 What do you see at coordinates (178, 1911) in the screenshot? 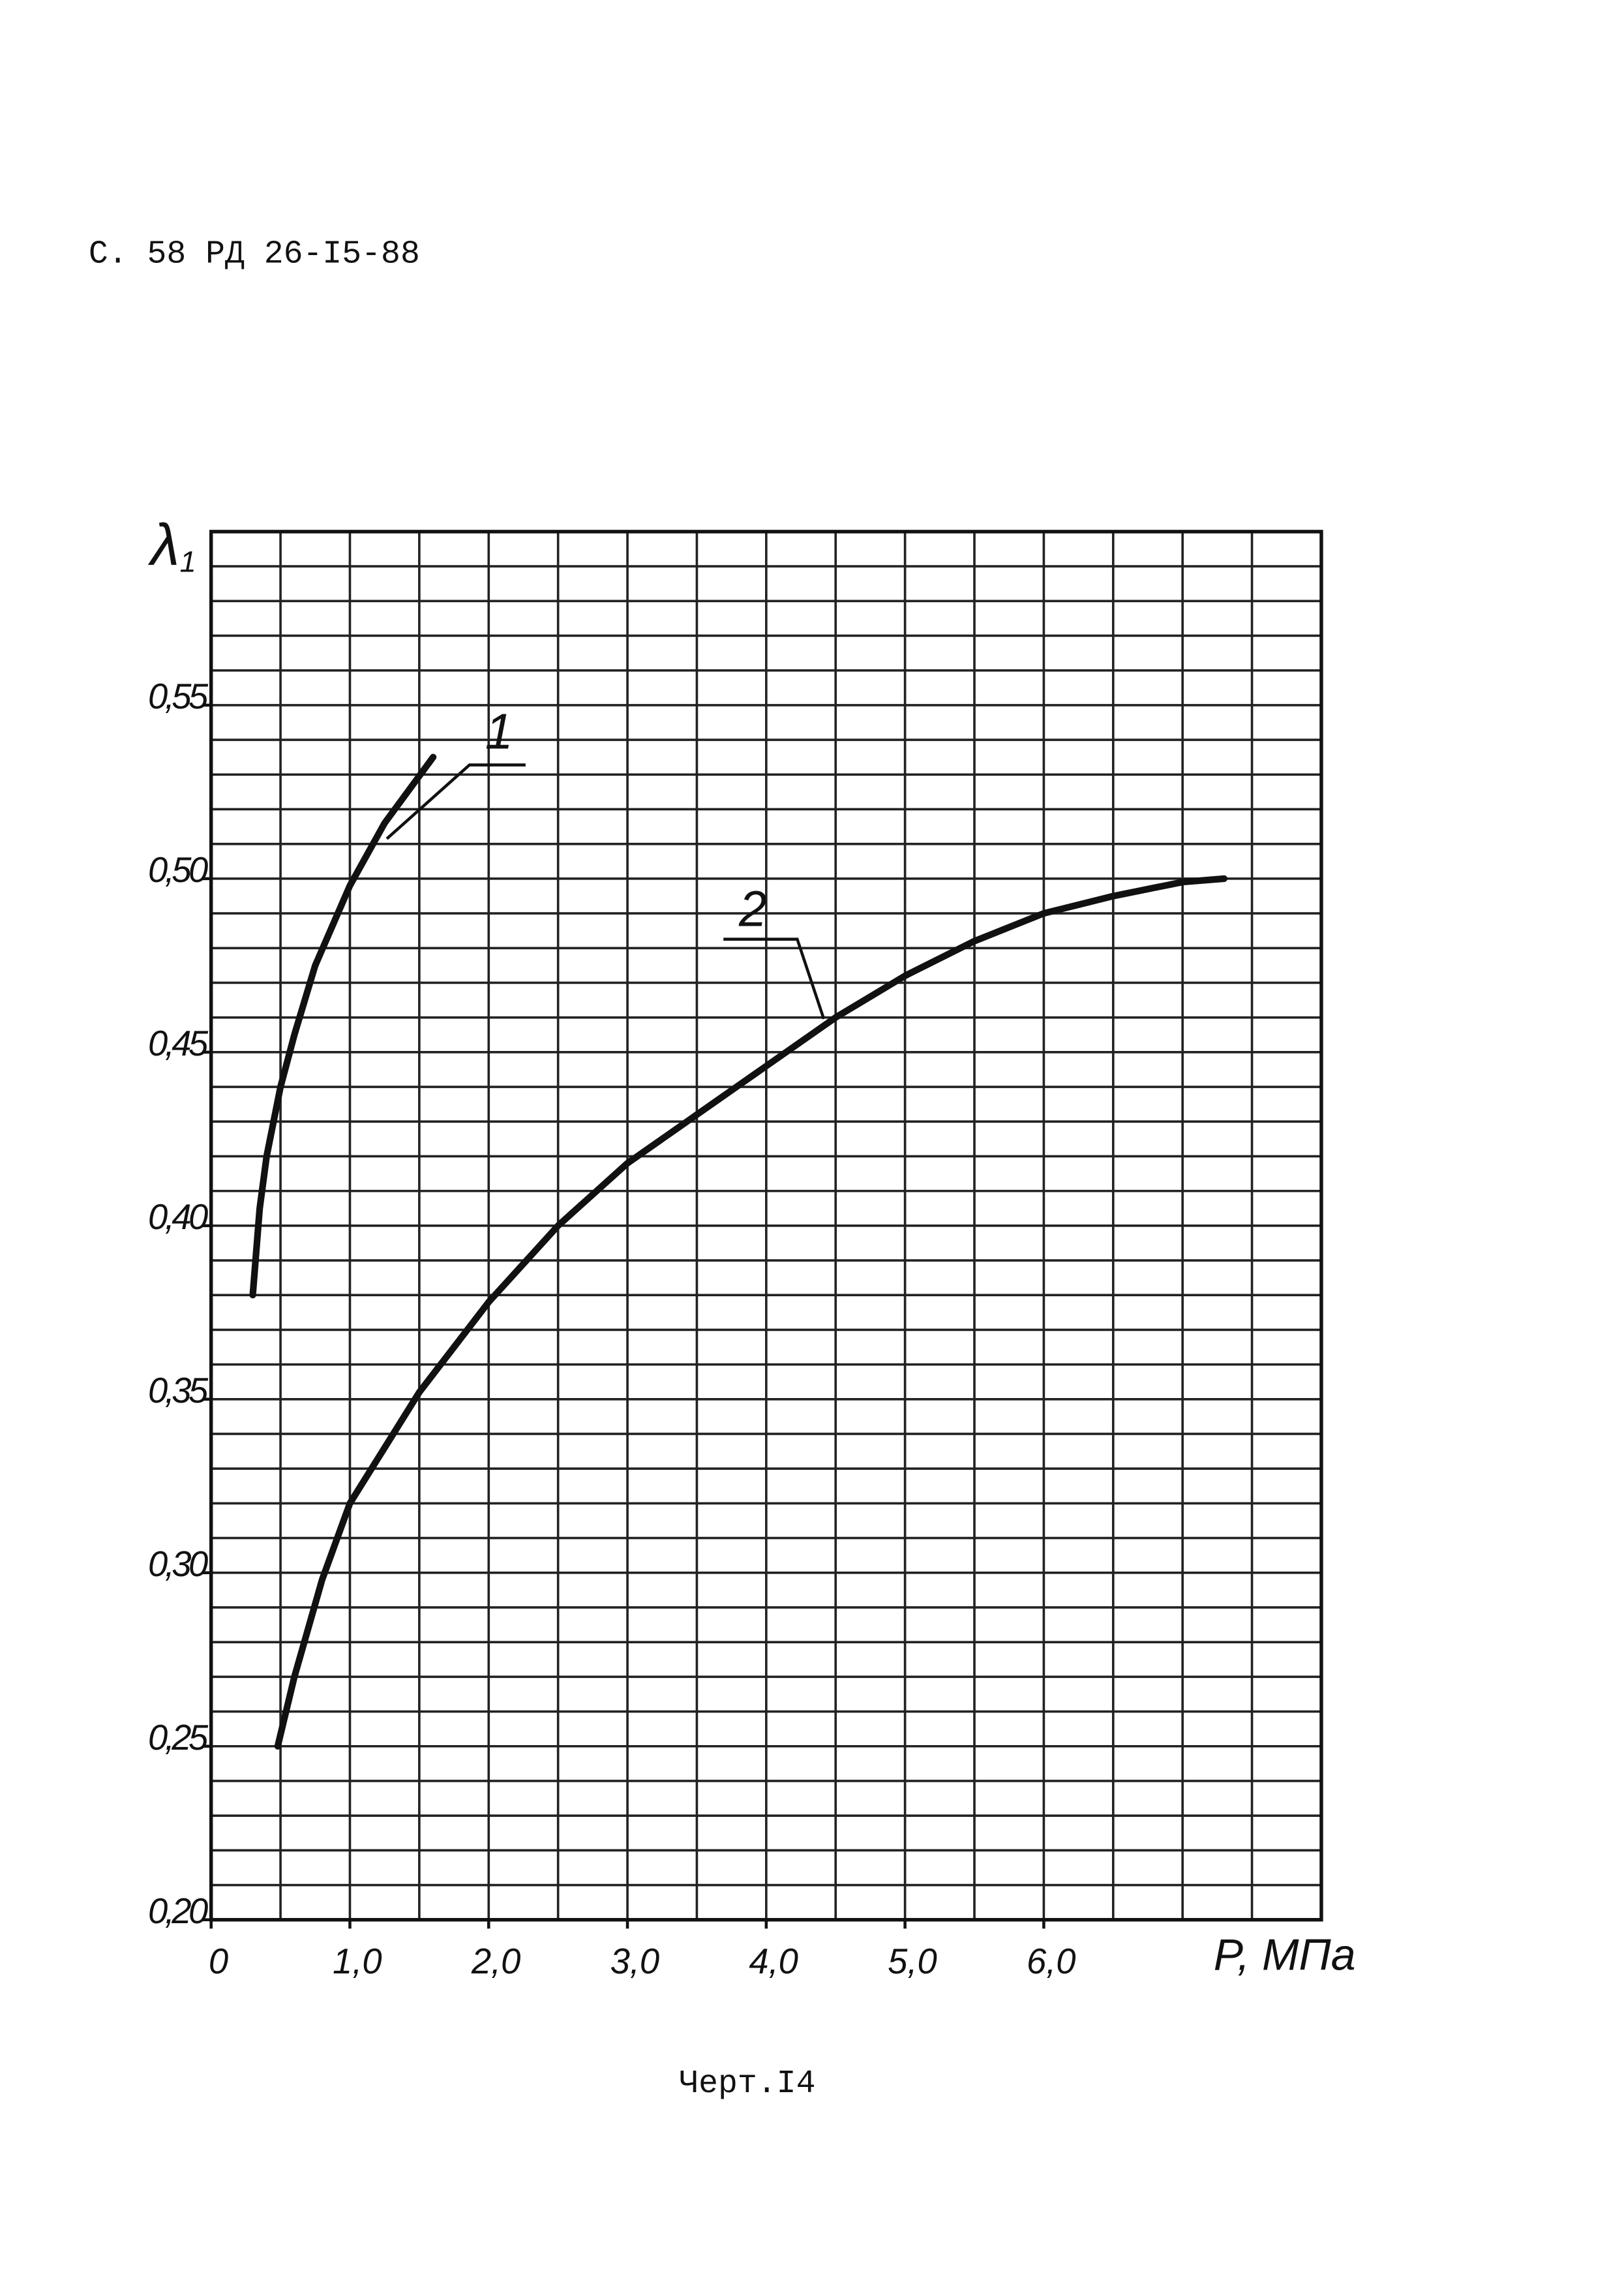
I see `y-tick-label: 0,20` at bounding box center [178, 1911].